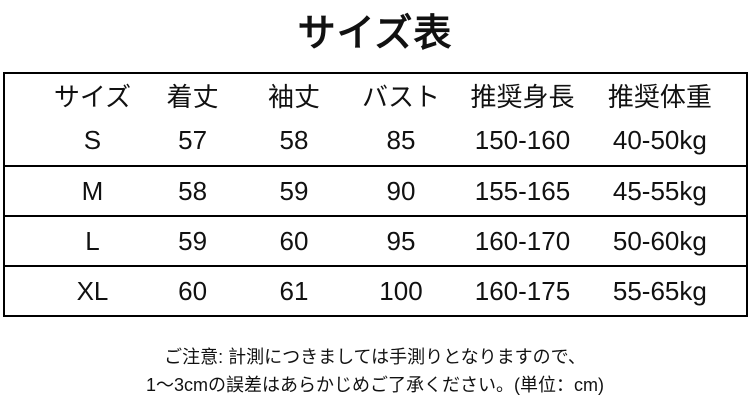 Image resolution: width=750 pixels, height=415 pixels. I want to click on cell-height: 160-175, so click(522, 290).